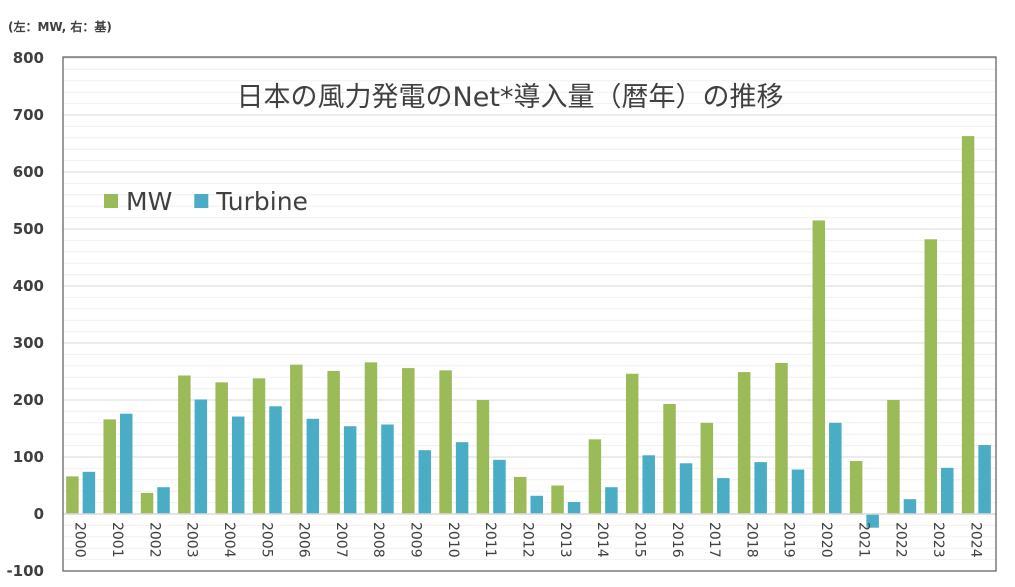  I want to click on bar-turbine-2008, so click(387, 469).